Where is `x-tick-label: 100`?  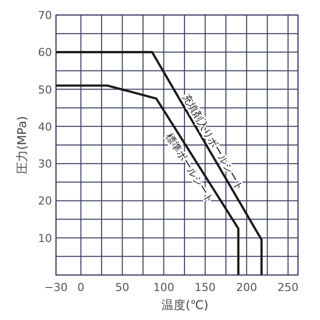
x-tick-label: 100 is located at coordinates (163, 287).